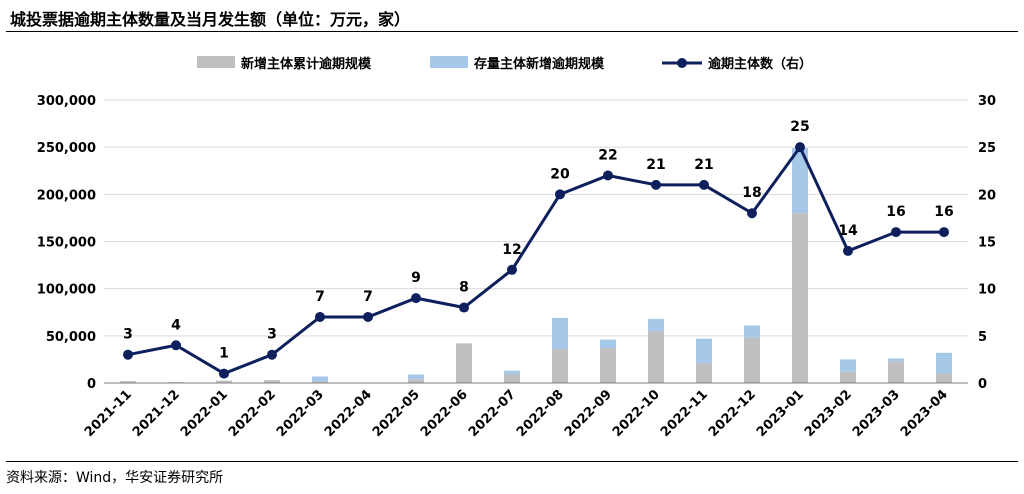 This screenshot has width=1024, height=494. Describe the element at coordinates (300, 413) in the screenshot. I see `x-tick-label: 2022-03` at that location.